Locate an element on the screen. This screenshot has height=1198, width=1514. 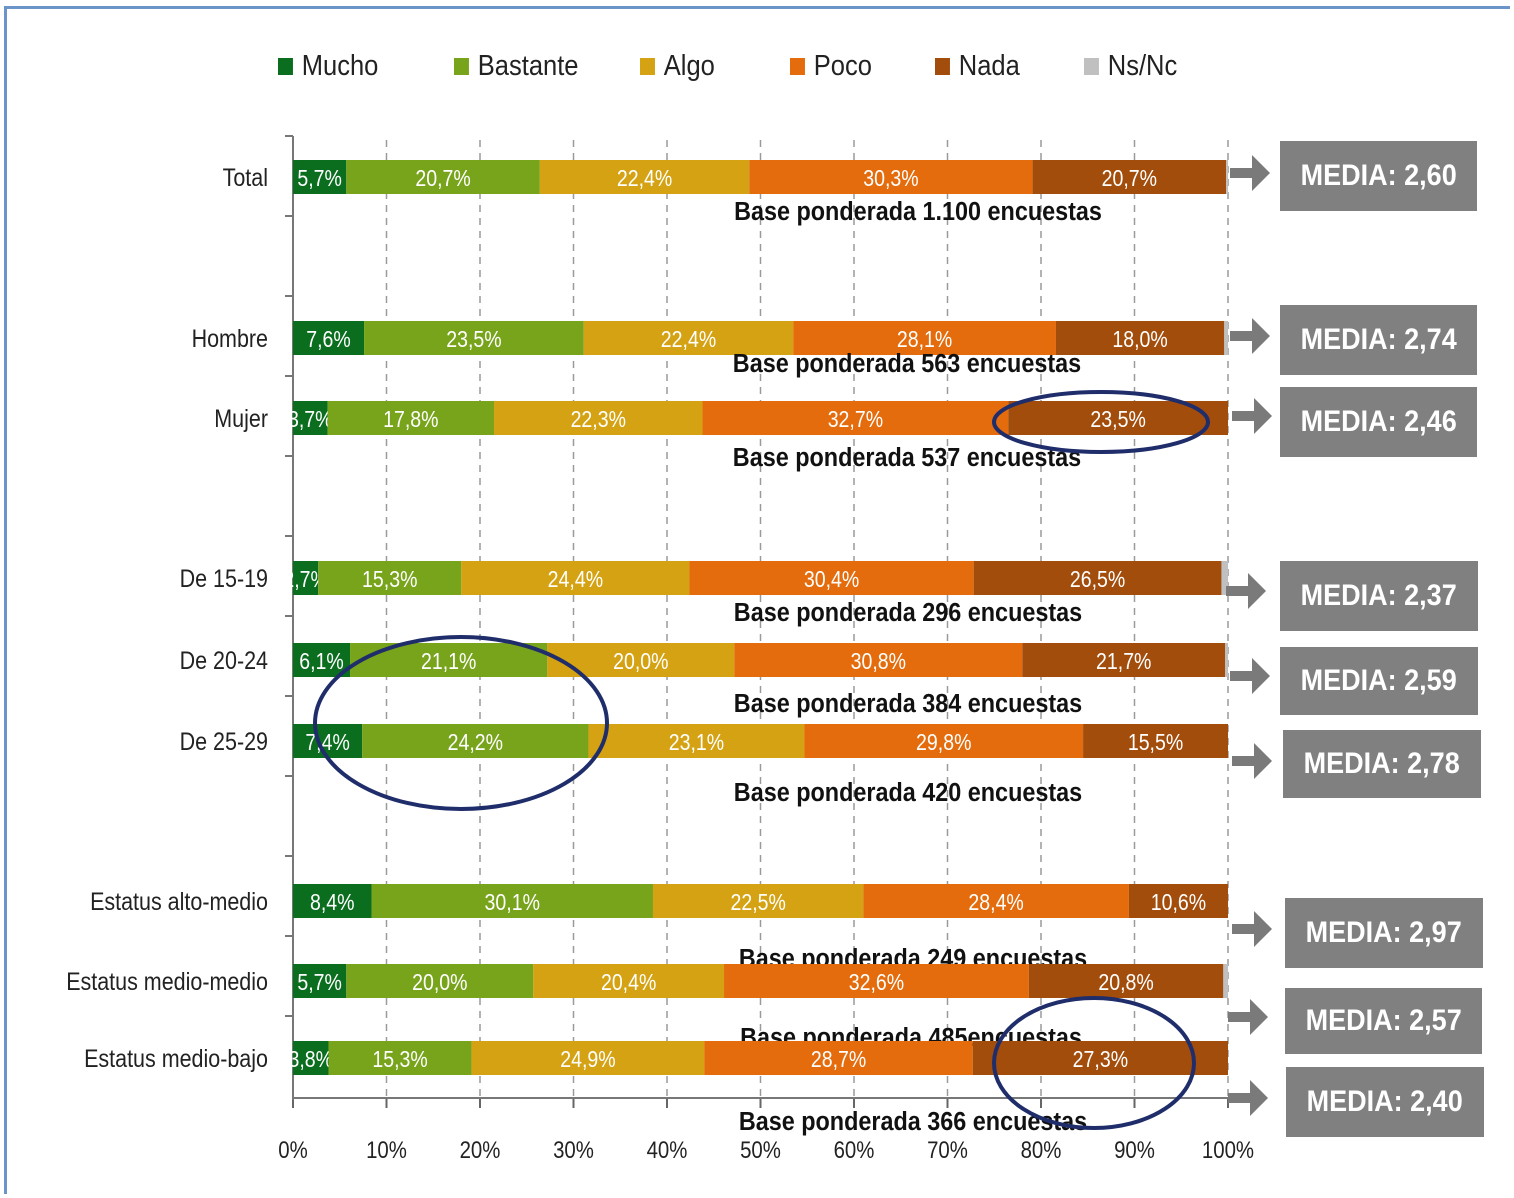
data-label: 28,1% is located at coordinates (924, 340).